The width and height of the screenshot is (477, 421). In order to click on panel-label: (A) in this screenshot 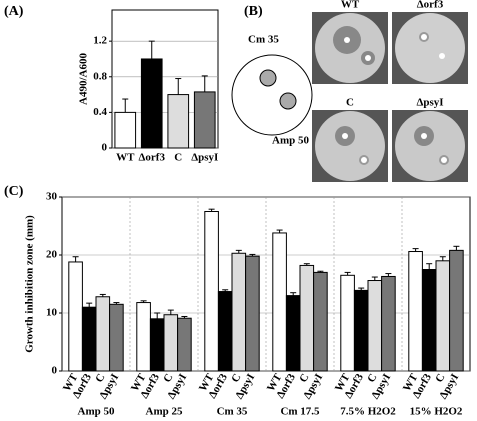, I will do `click(14, 11)`.